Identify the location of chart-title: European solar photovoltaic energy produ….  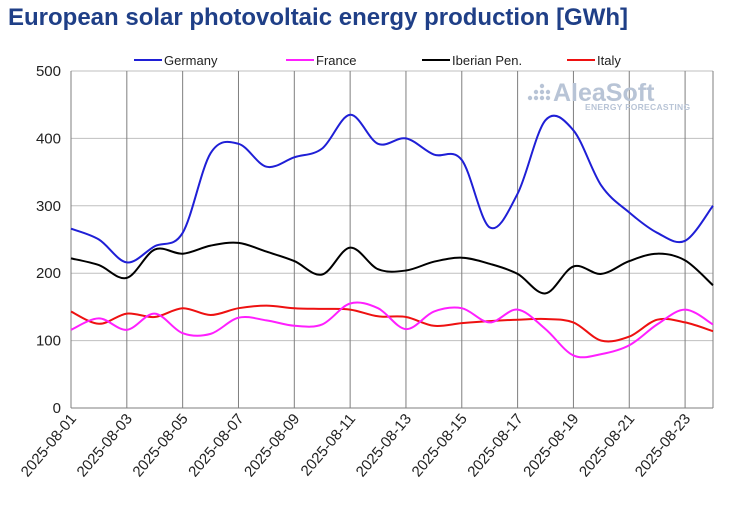
(318, 17).